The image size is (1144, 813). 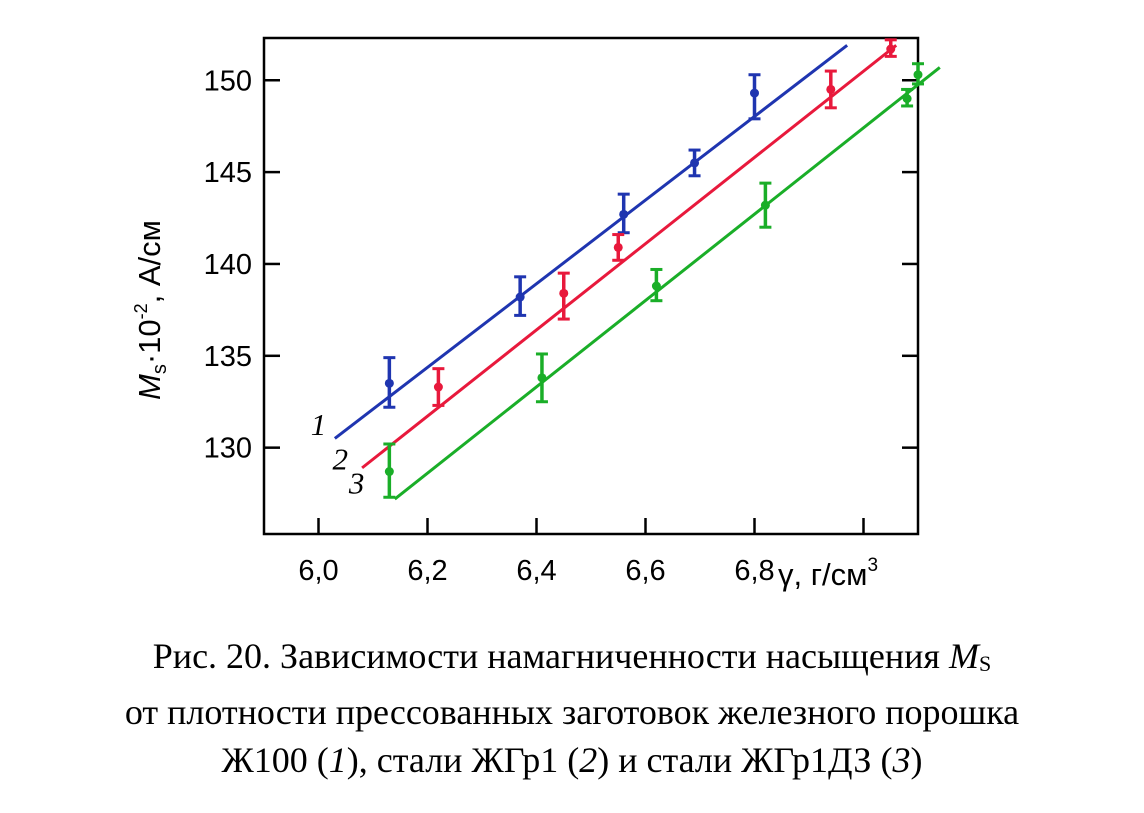 I want to click on line-label-3: 3, so click(x=356, y=483).